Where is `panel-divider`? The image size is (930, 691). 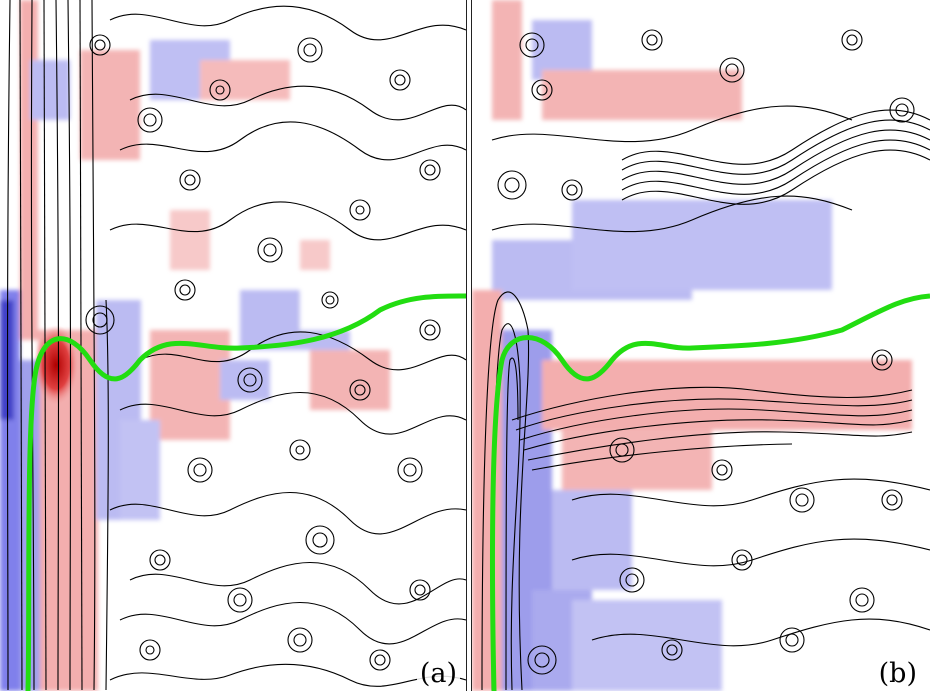 panel-divider is located at coordinates (469, 345).